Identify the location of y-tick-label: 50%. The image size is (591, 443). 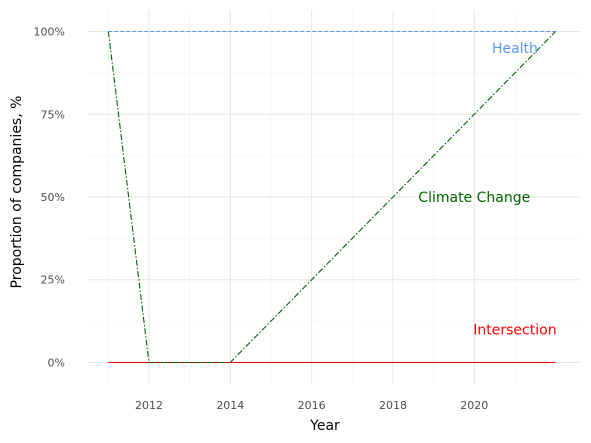
(53, 197).